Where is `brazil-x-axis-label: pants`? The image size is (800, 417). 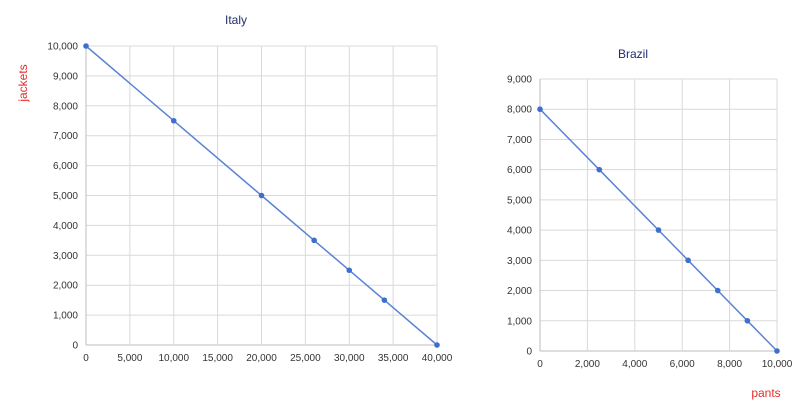
brazil-x-axis-label: pants is located at coordinates (765, 393).